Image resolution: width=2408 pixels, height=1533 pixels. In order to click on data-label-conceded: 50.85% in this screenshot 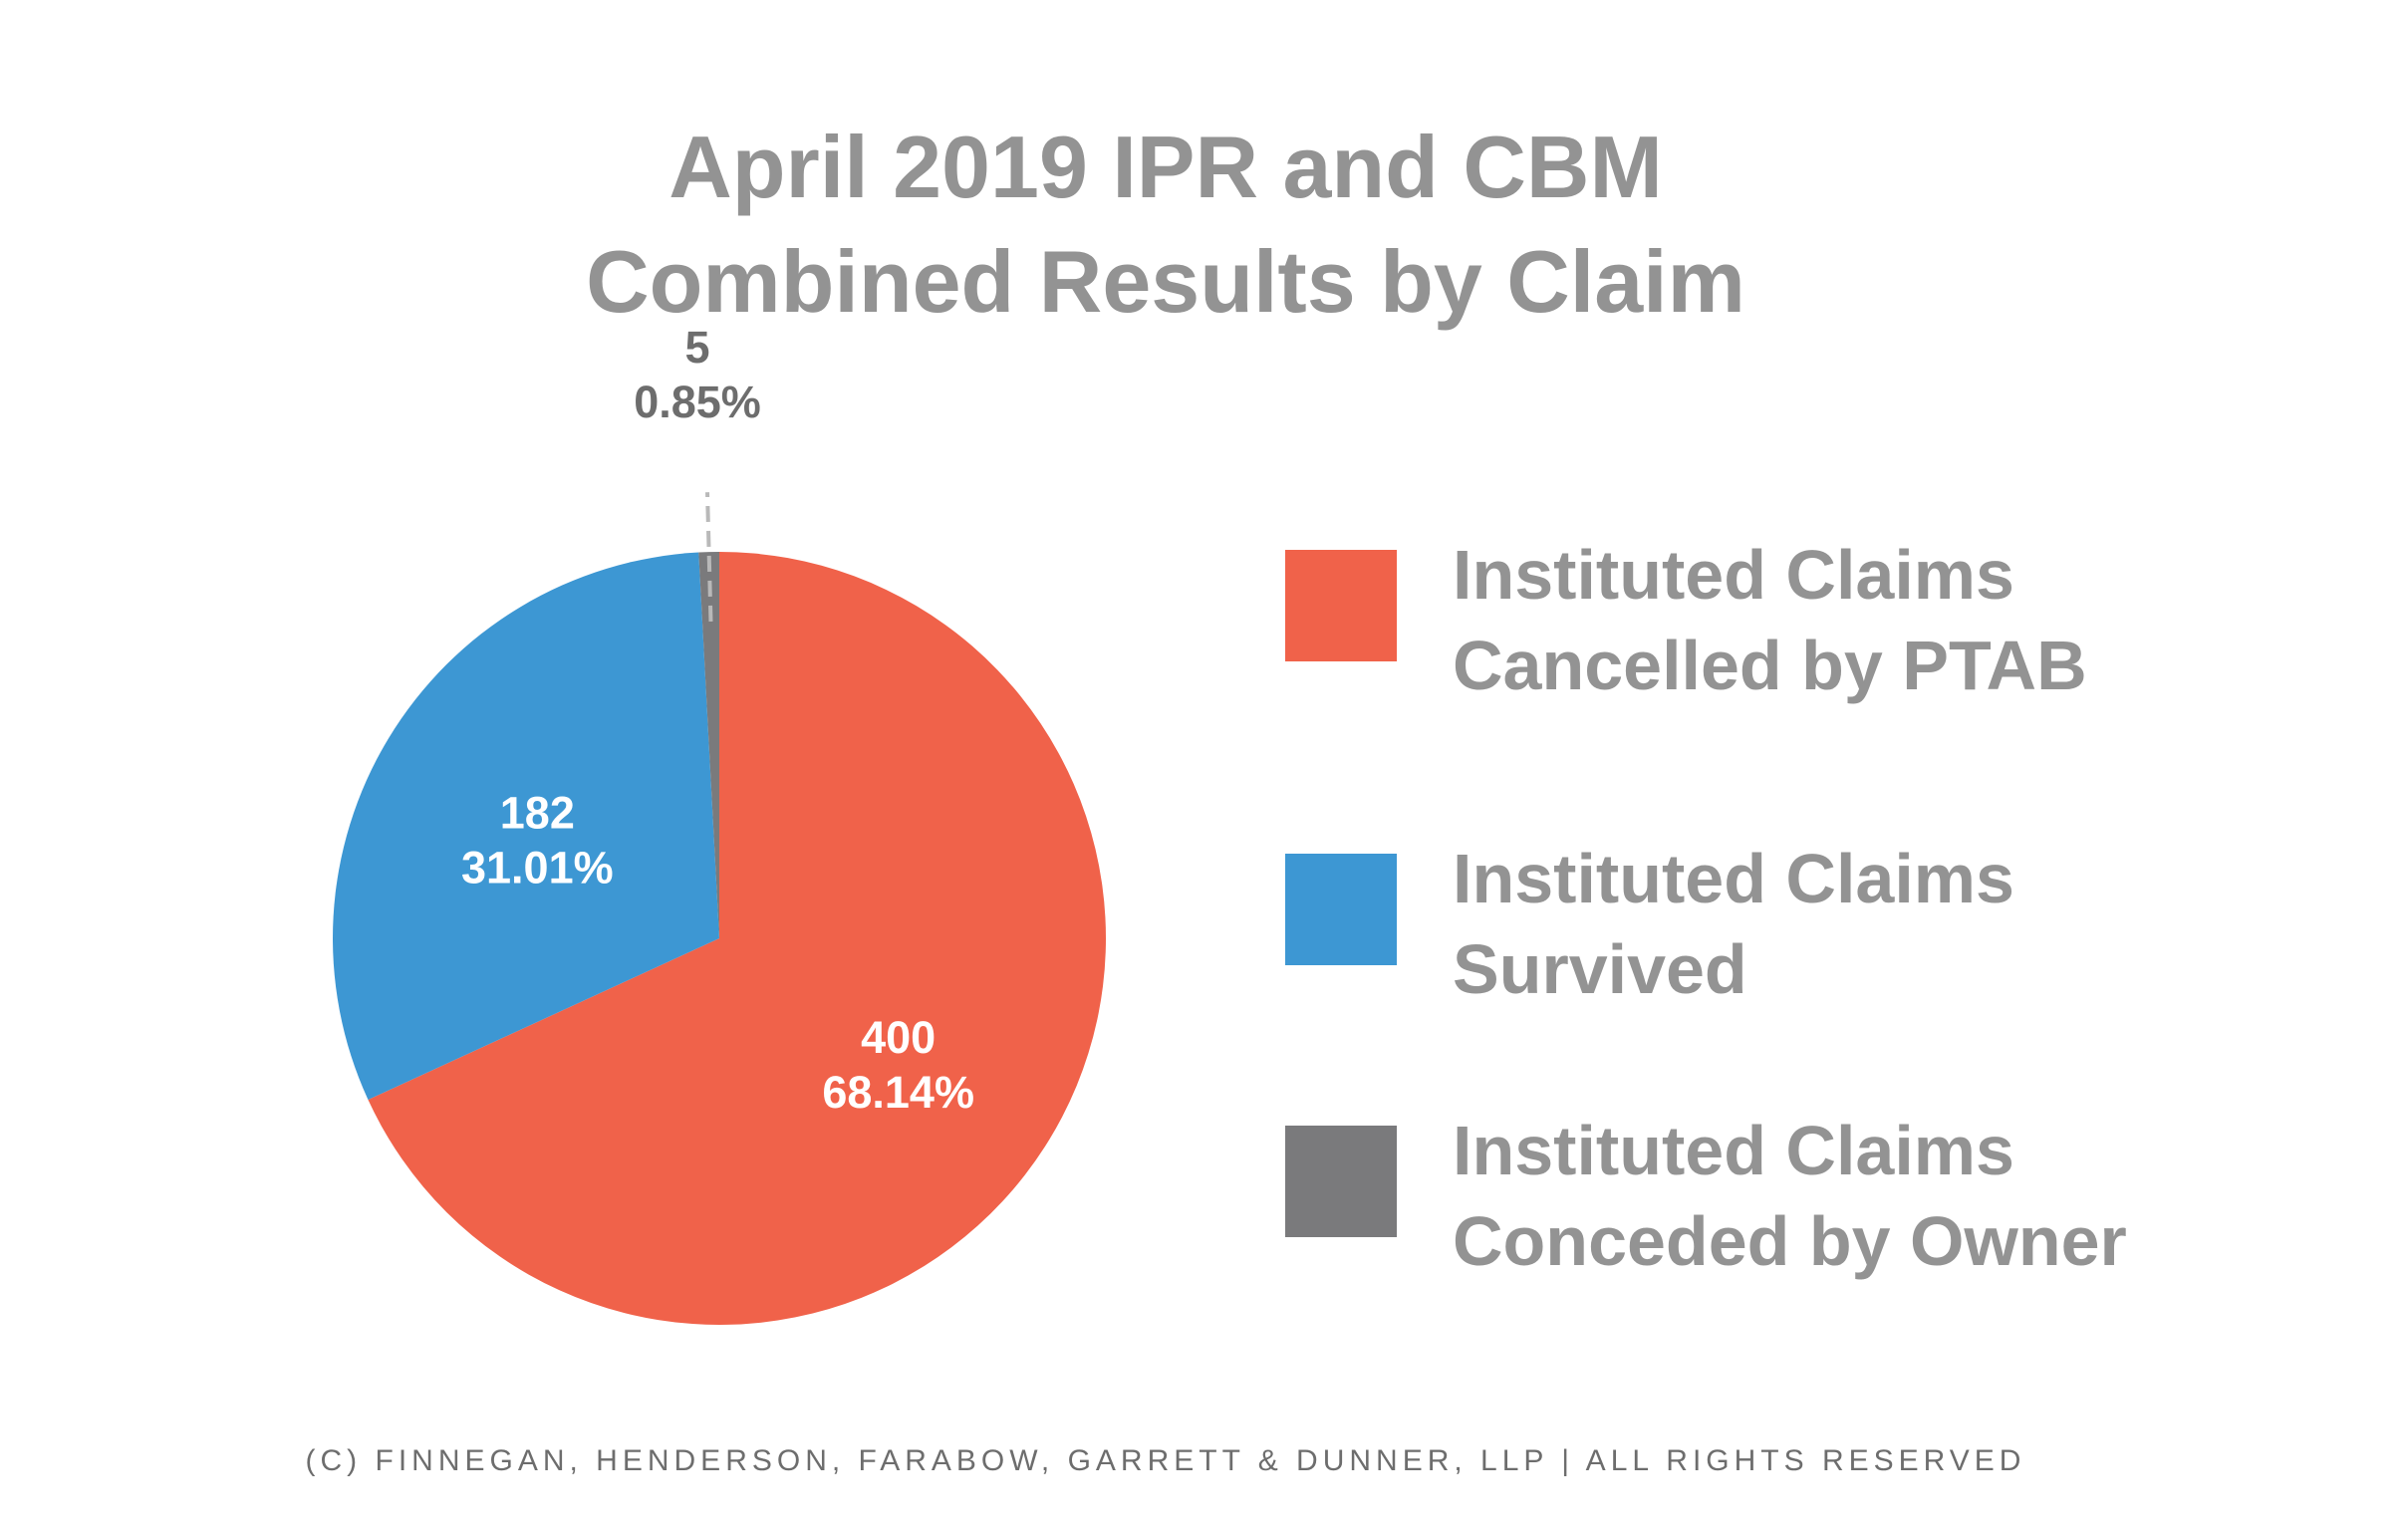, I will do `click(698, 375)`.